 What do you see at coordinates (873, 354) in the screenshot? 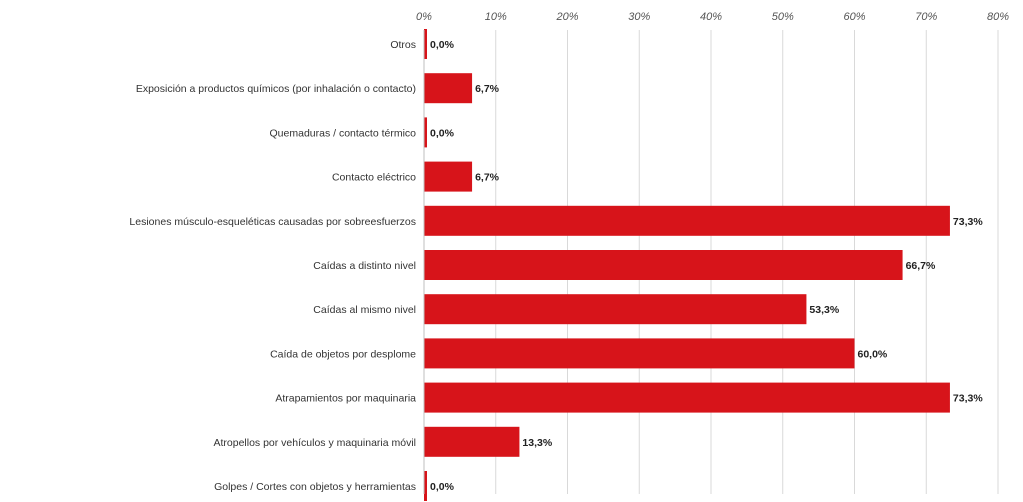
I see `data-label: 60,0%` at bounding box center [873, 354].